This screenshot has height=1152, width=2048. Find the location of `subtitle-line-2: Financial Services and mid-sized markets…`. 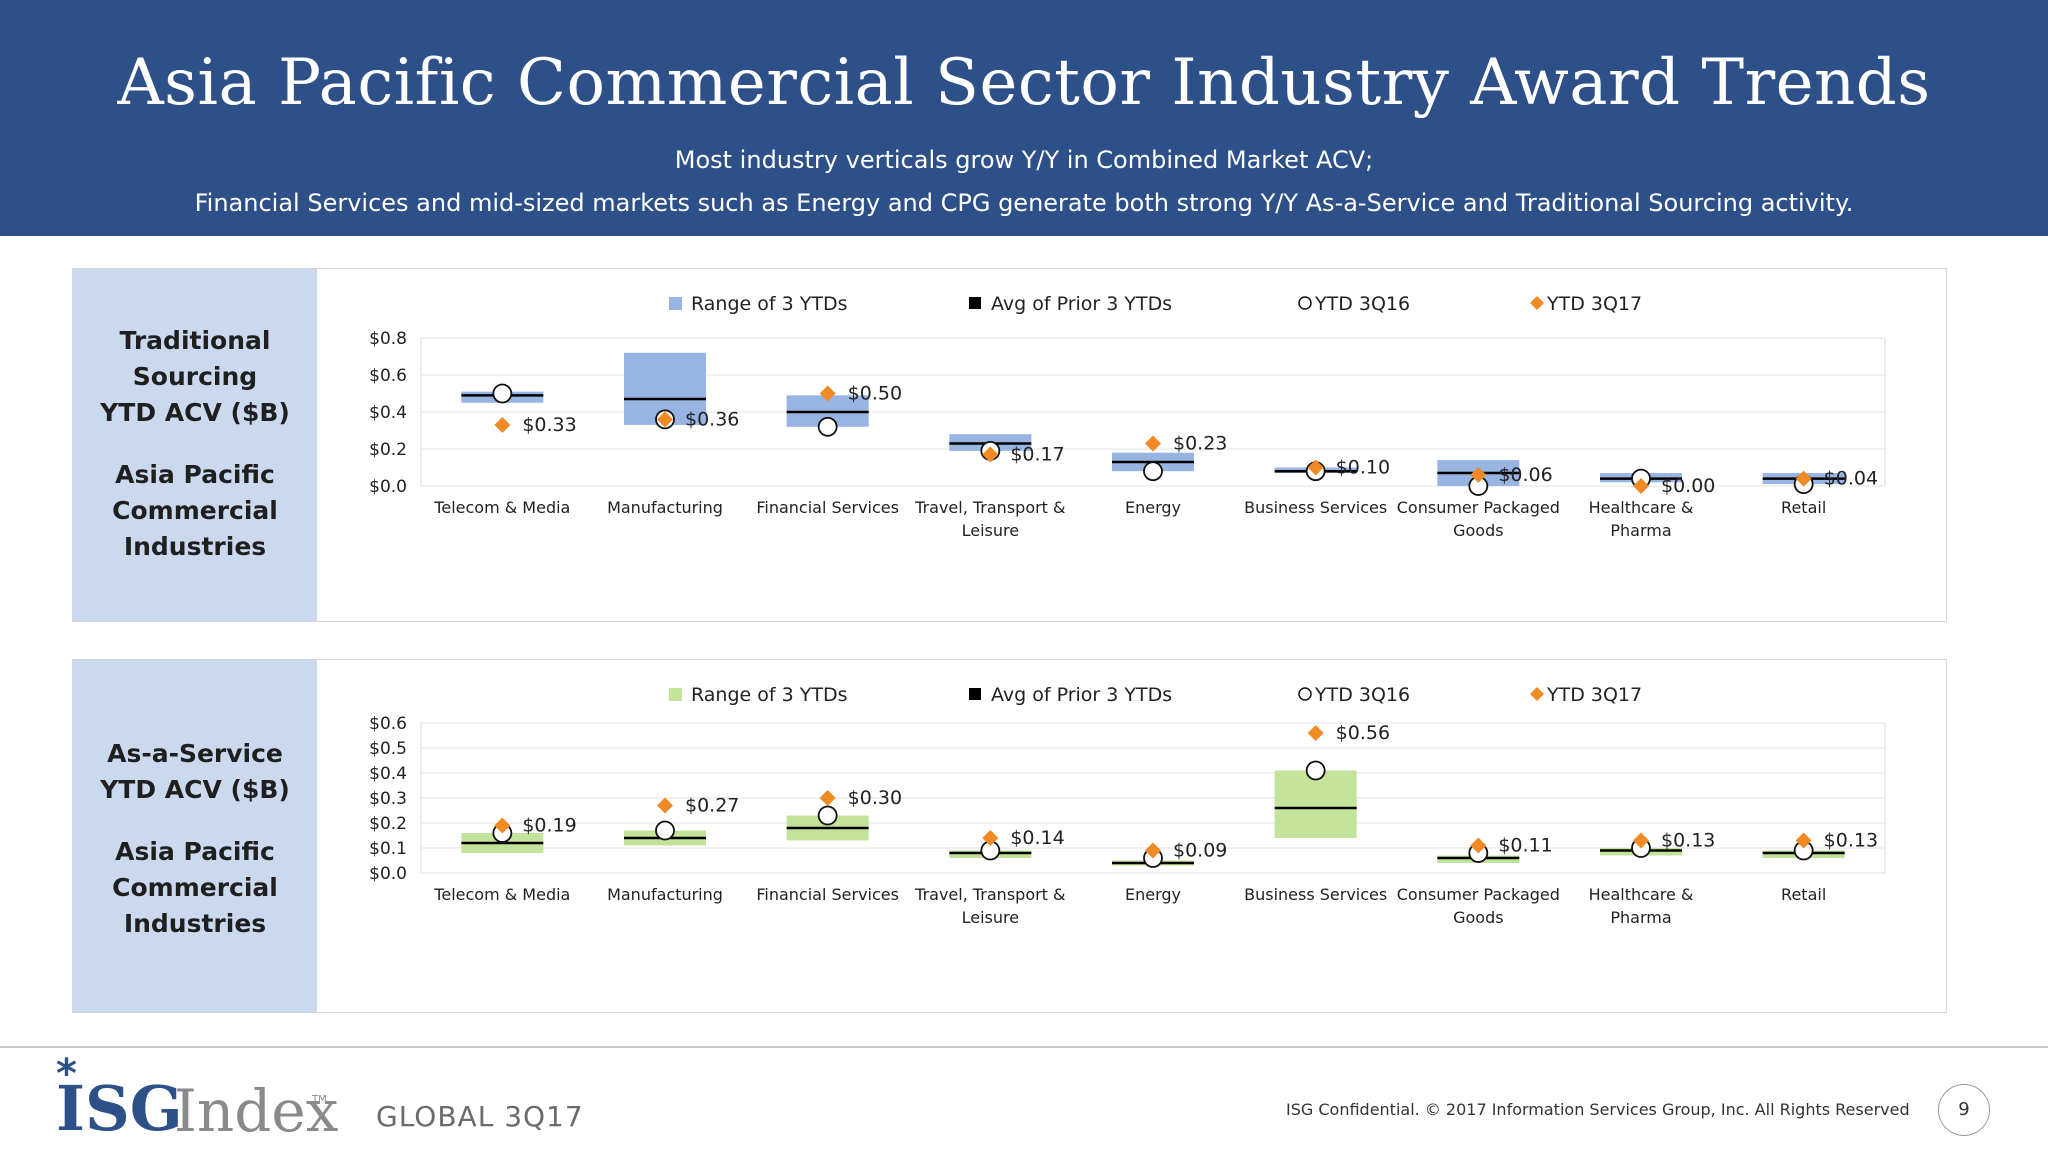

subtitle-line-2: Financial Services and mid-sized markets… is located at coordinates (1024, 203).